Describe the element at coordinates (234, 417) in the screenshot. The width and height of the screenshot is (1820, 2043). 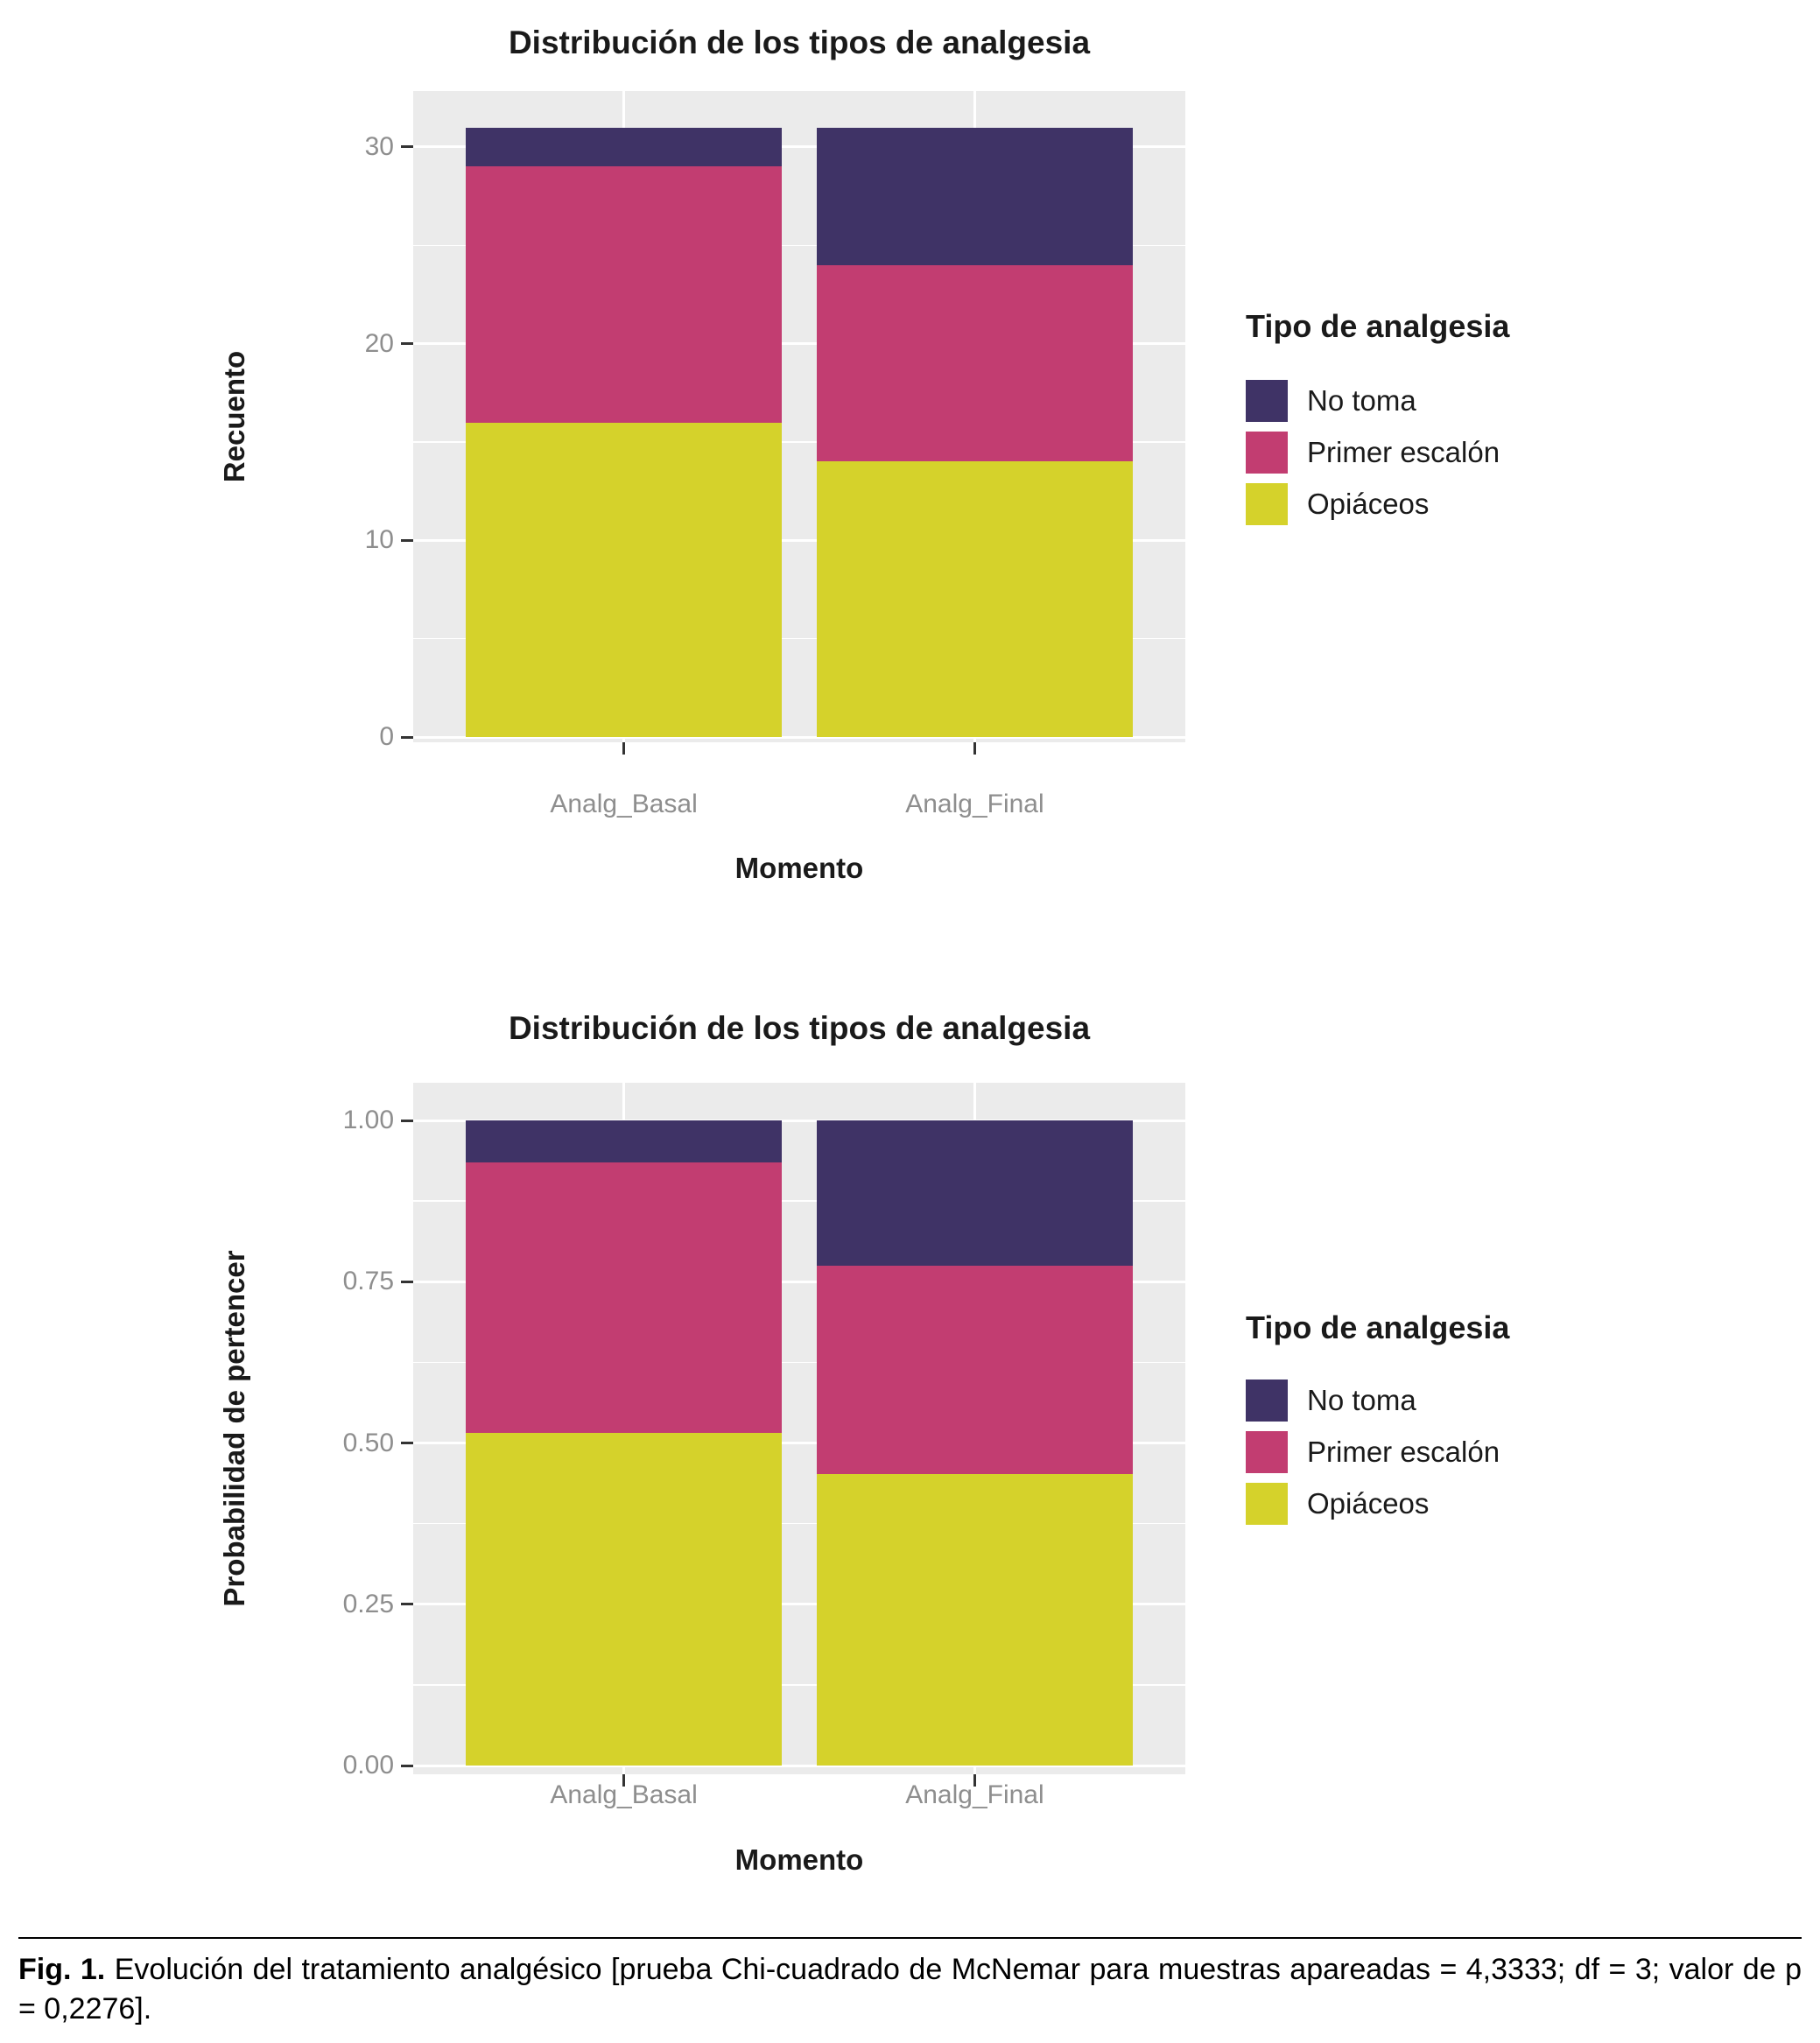
I see `y-axis-title: Recuento` at that location.